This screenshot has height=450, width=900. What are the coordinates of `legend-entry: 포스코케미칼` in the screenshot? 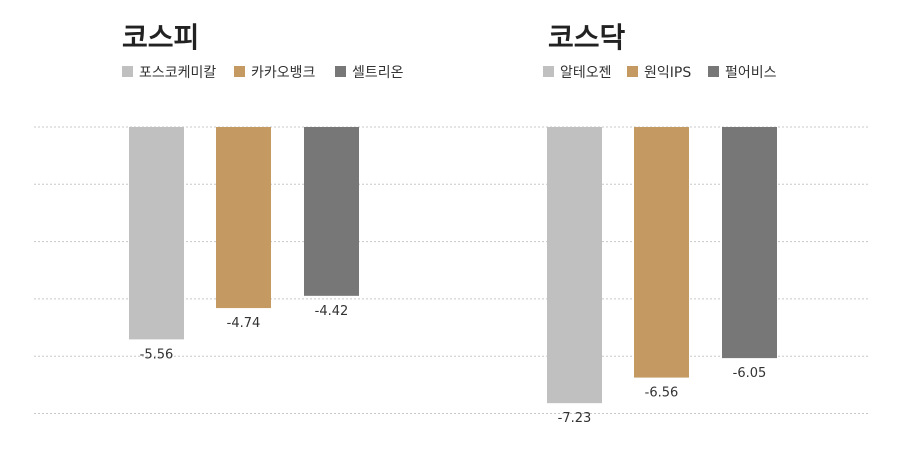 It's located at (177, 73).